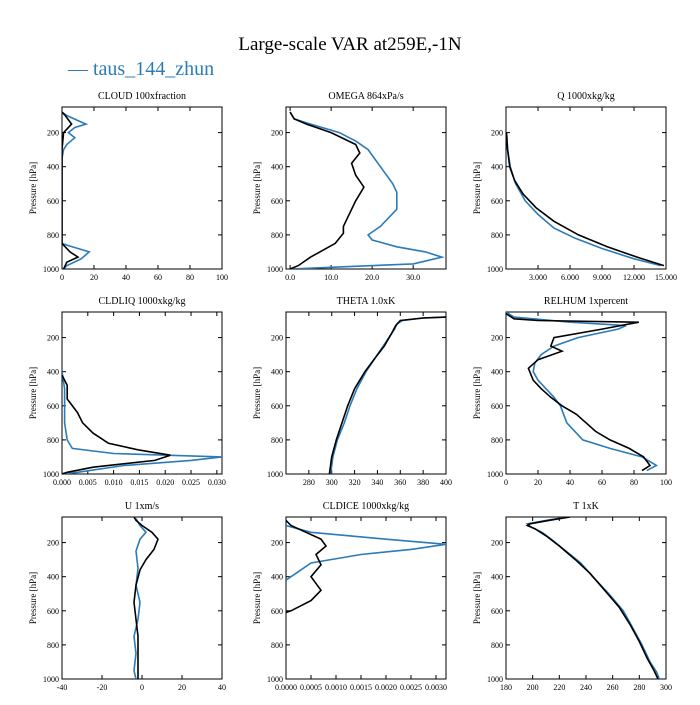  I want to click on x-tick-label: 0.0015, so click(361, 687).